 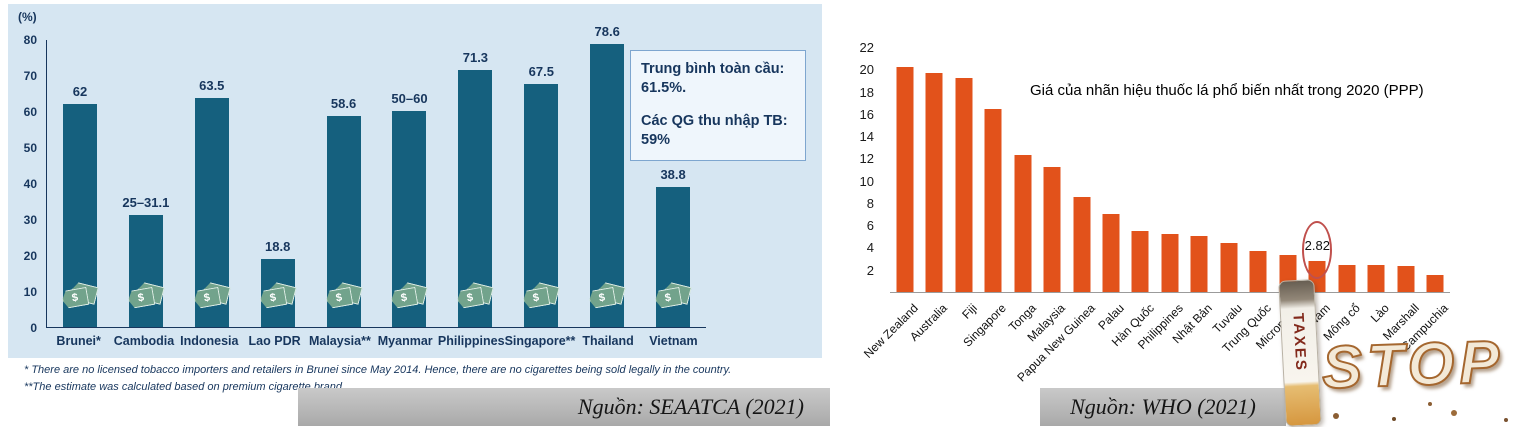 I want to click on bar-column: $63.5, so click(x=212, y=183).